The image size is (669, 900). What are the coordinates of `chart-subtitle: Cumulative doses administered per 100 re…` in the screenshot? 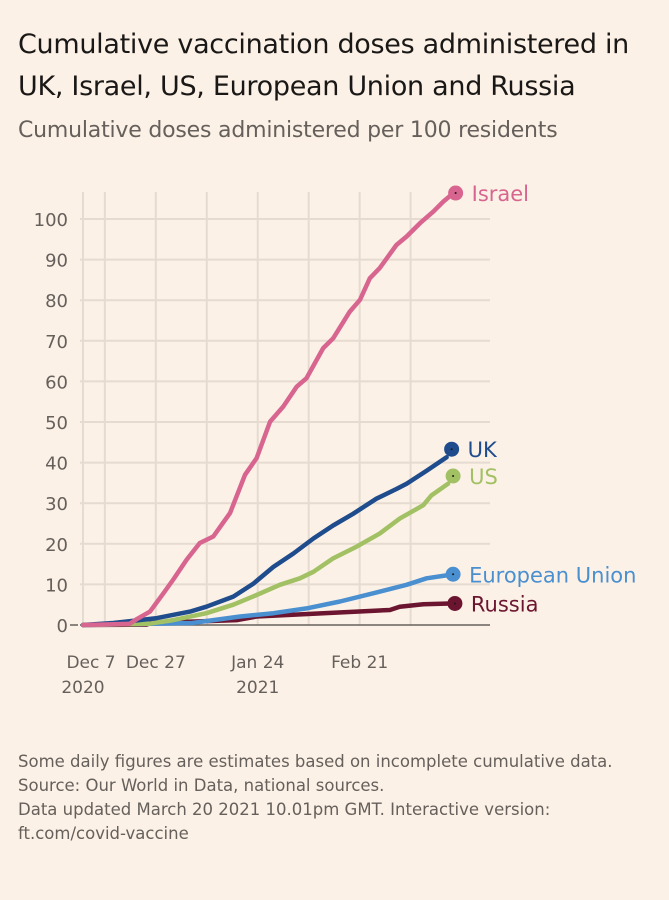 It's located at (288, 130).